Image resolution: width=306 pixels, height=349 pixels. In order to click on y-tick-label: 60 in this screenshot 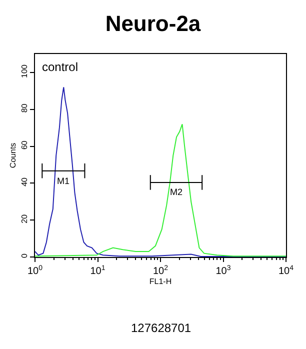, I will do `click(24, 145)`.